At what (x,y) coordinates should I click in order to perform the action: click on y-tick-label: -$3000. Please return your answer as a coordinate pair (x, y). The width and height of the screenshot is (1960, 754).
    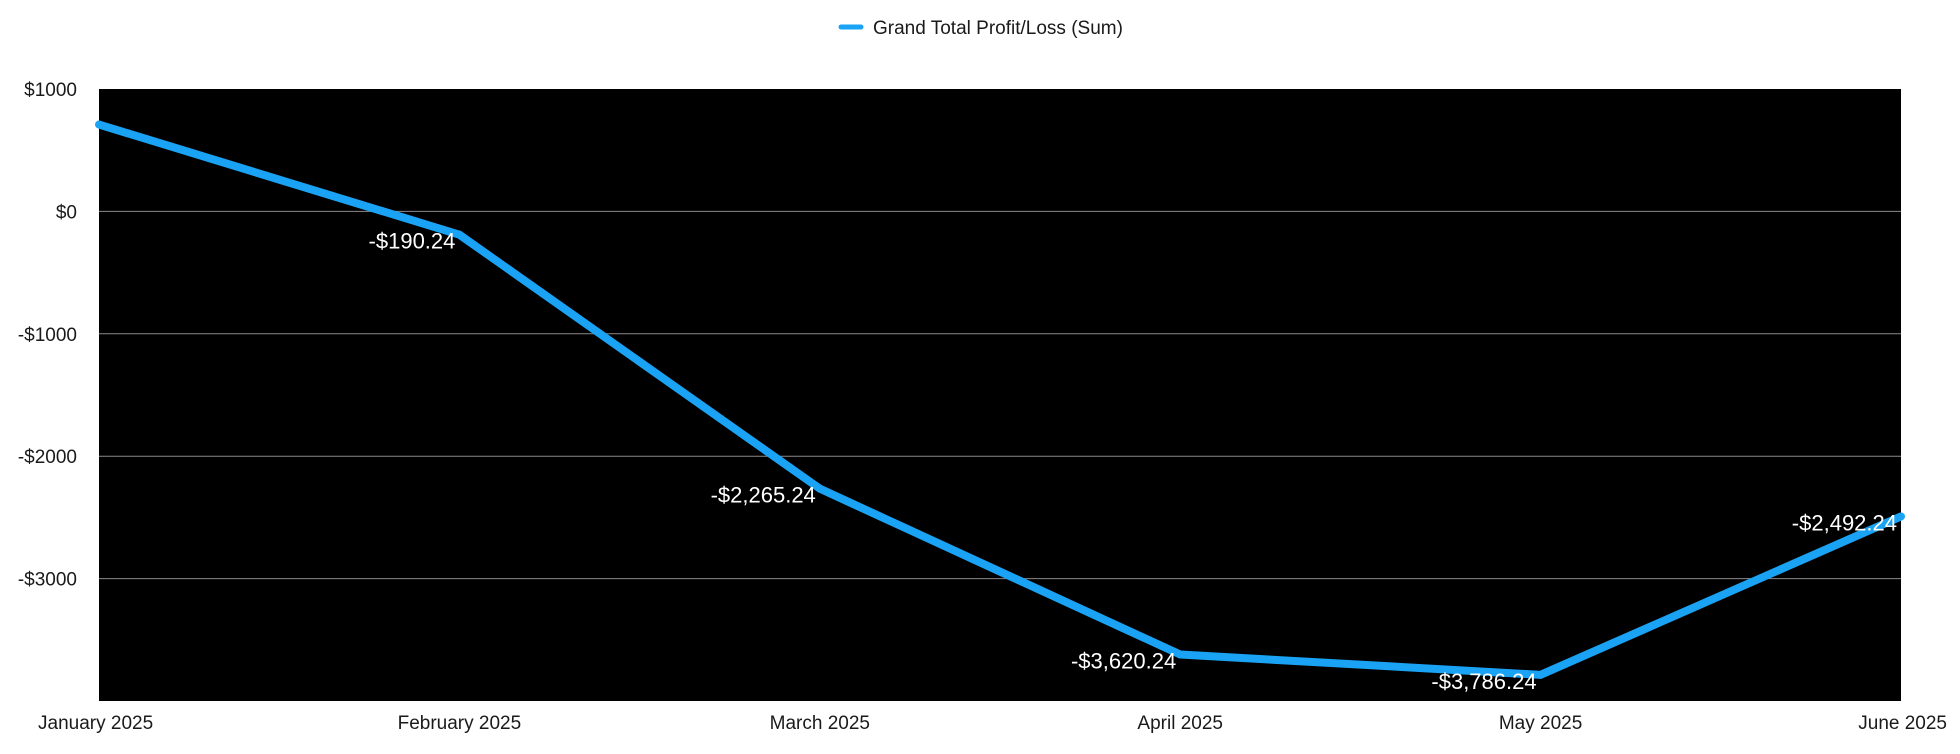
    Looking at the image, I should click on (47, 580).